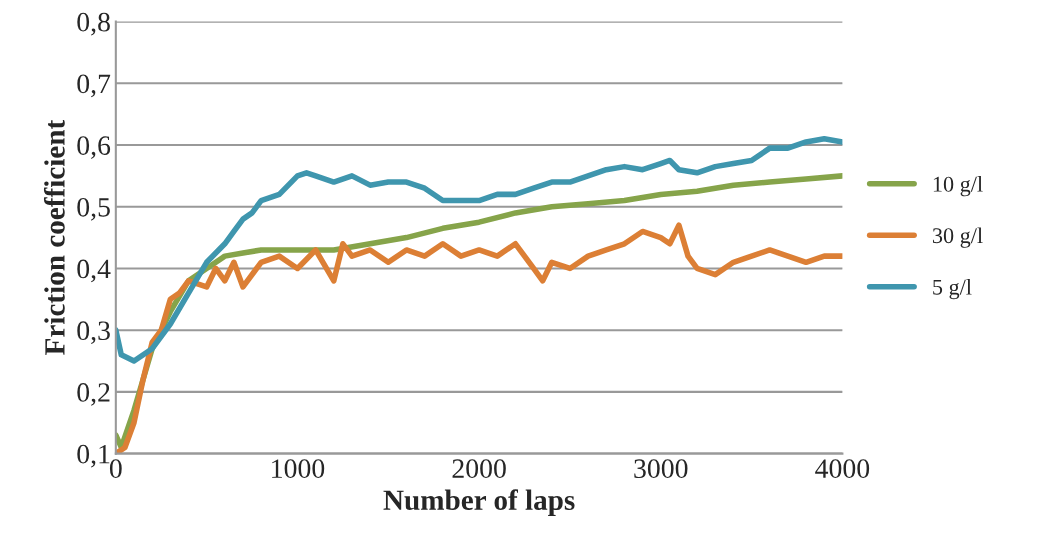  What do you see at coordinates (54, 237) in the screenshot?
I see `y-axis-title: Friction coefficient` at bounding box center [54, 237].